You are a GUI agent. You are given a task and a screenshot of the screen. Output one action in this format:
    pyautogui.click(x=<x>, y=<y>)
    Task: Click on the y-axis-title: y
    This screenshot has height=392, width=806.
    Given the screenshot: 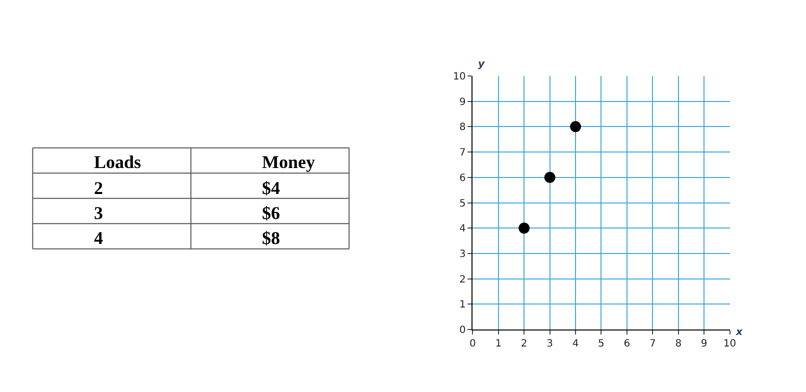 What is the action you would take?
    pyautogui.click(x=481, y=64)
    